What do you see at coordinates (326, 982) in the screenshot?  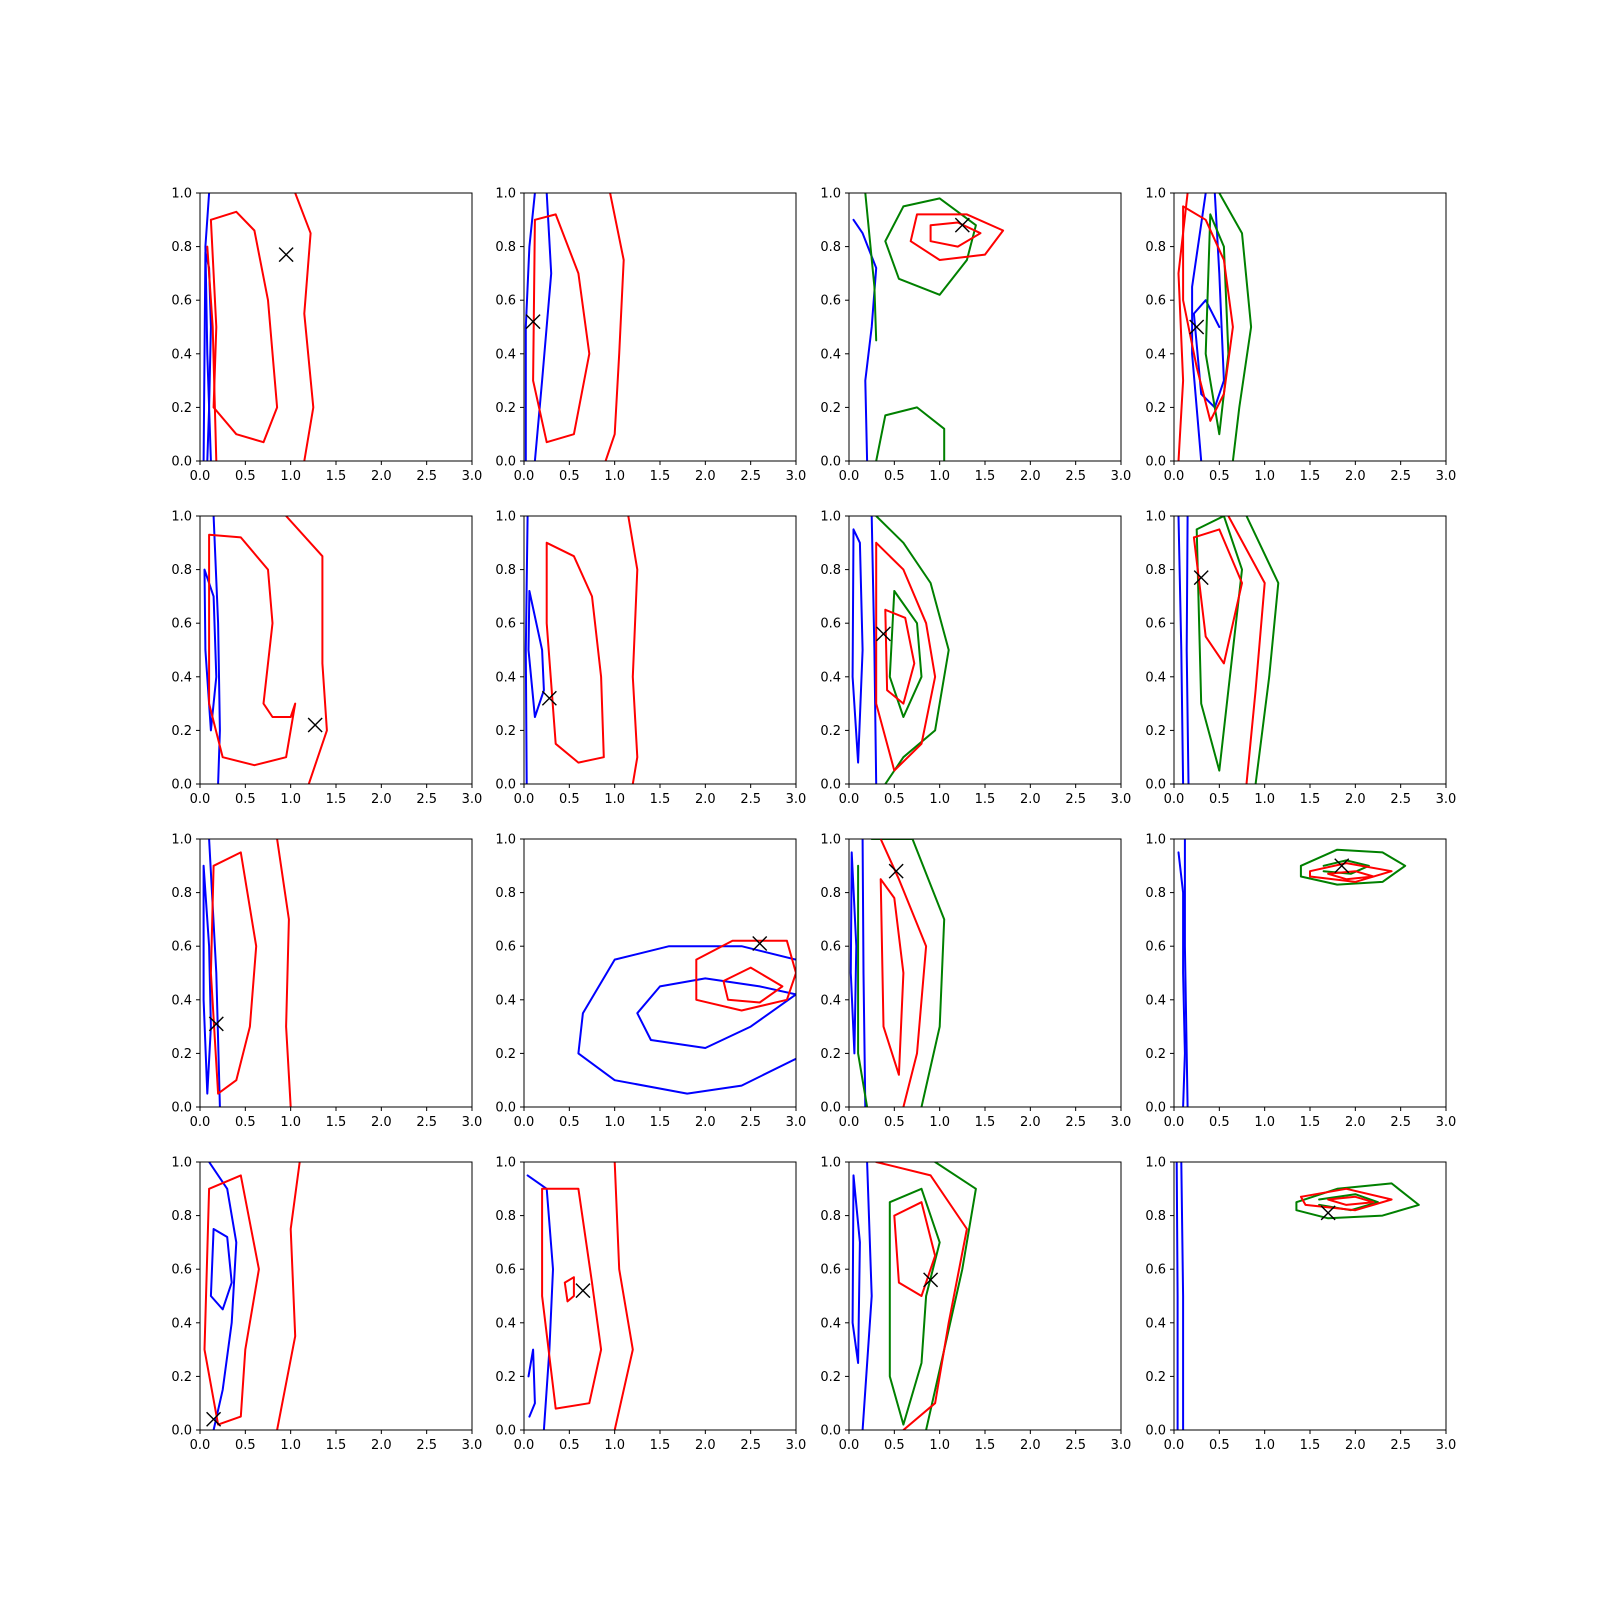 I see `subplot-9: 0.0 0.5 1.0 1.5 2.0 2.5 3.0 0.0 0.2 0.4 0.6 0.8 1.0` at bounding box center [326, 982].